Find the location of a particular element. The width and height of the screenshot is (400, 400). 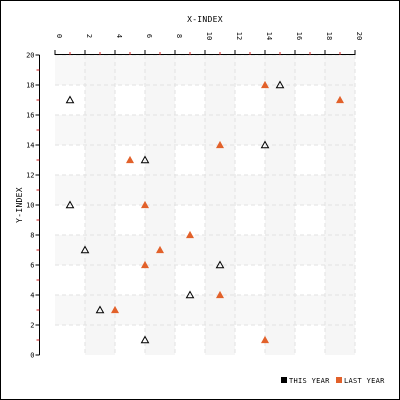

x-axis-ticks: 0 2 4 6 8 10 12 14 16 18 20 is located at coordinates (208, 43).